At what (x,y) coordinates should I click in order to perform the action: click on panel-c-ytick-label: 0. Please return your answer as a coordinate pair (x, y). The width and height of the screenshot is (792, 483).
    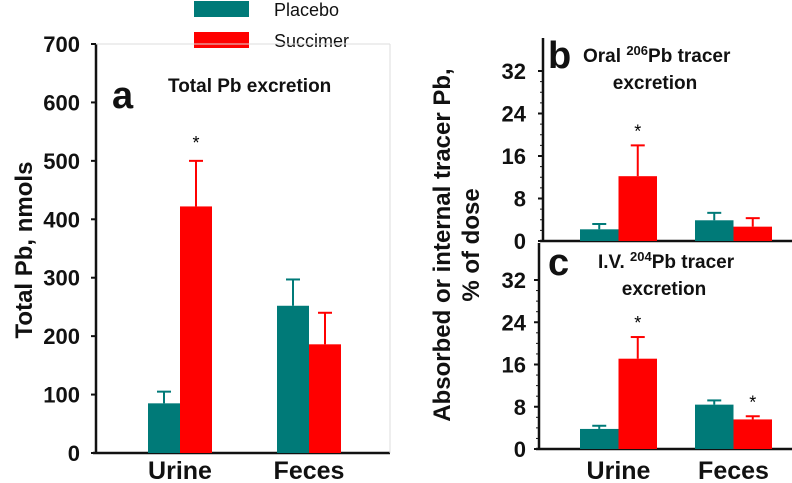
    Looking at the image, I should click on (520, 449).